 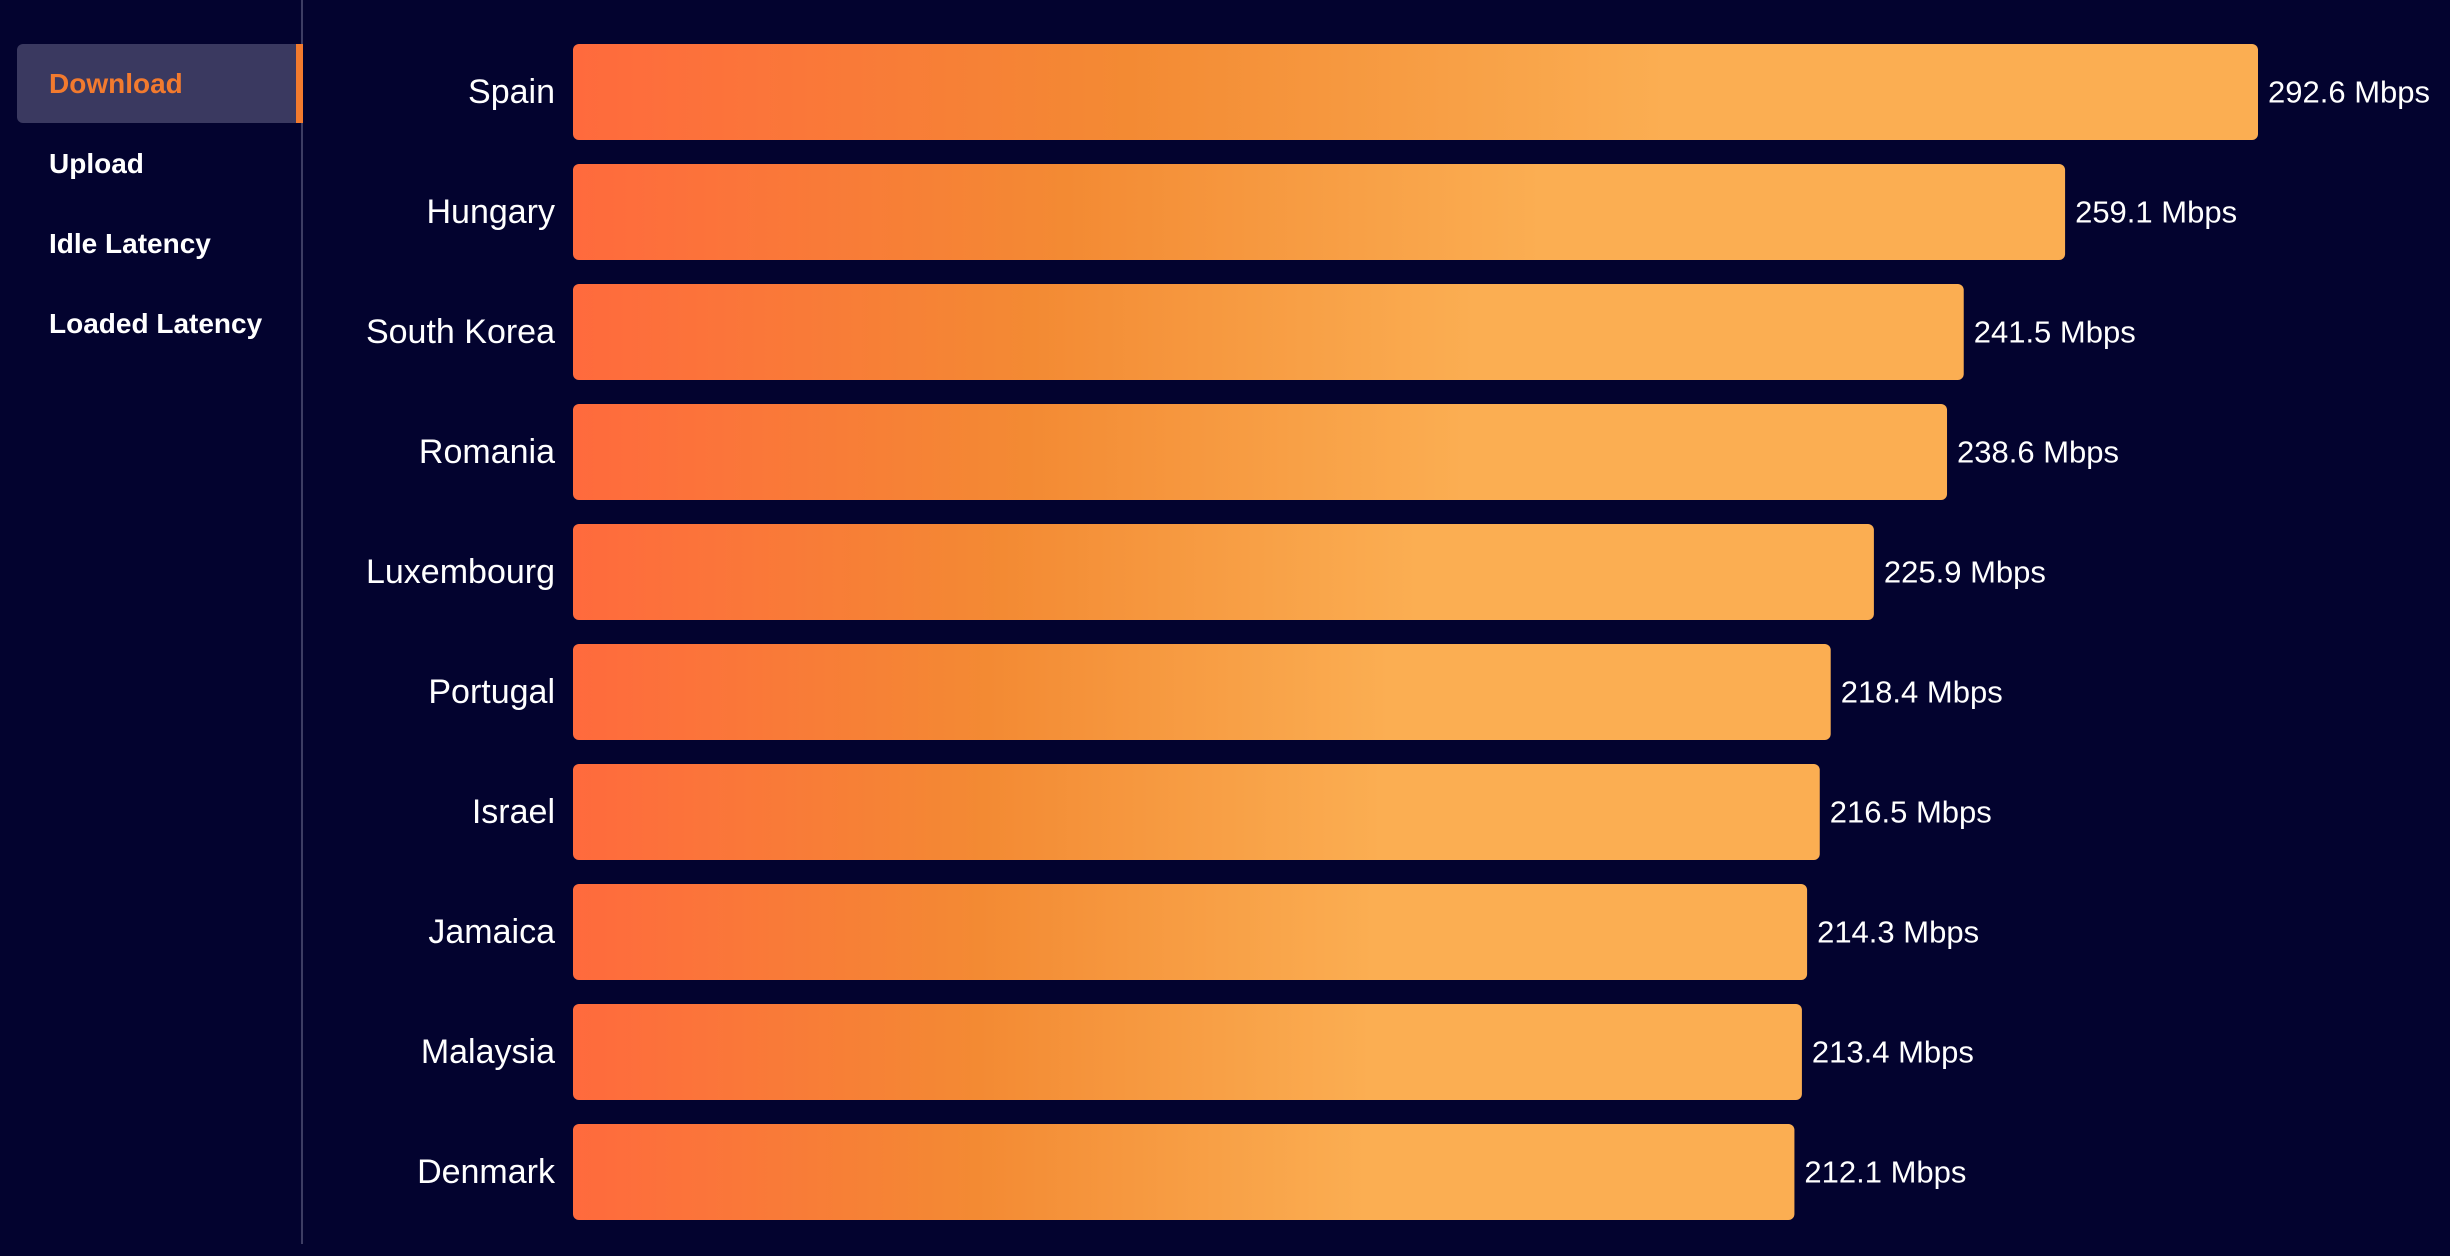 What do you see at coordinates (1319, 212) in the screenshot?
I see `bar-hungary` at bounding box center [1319, 212].